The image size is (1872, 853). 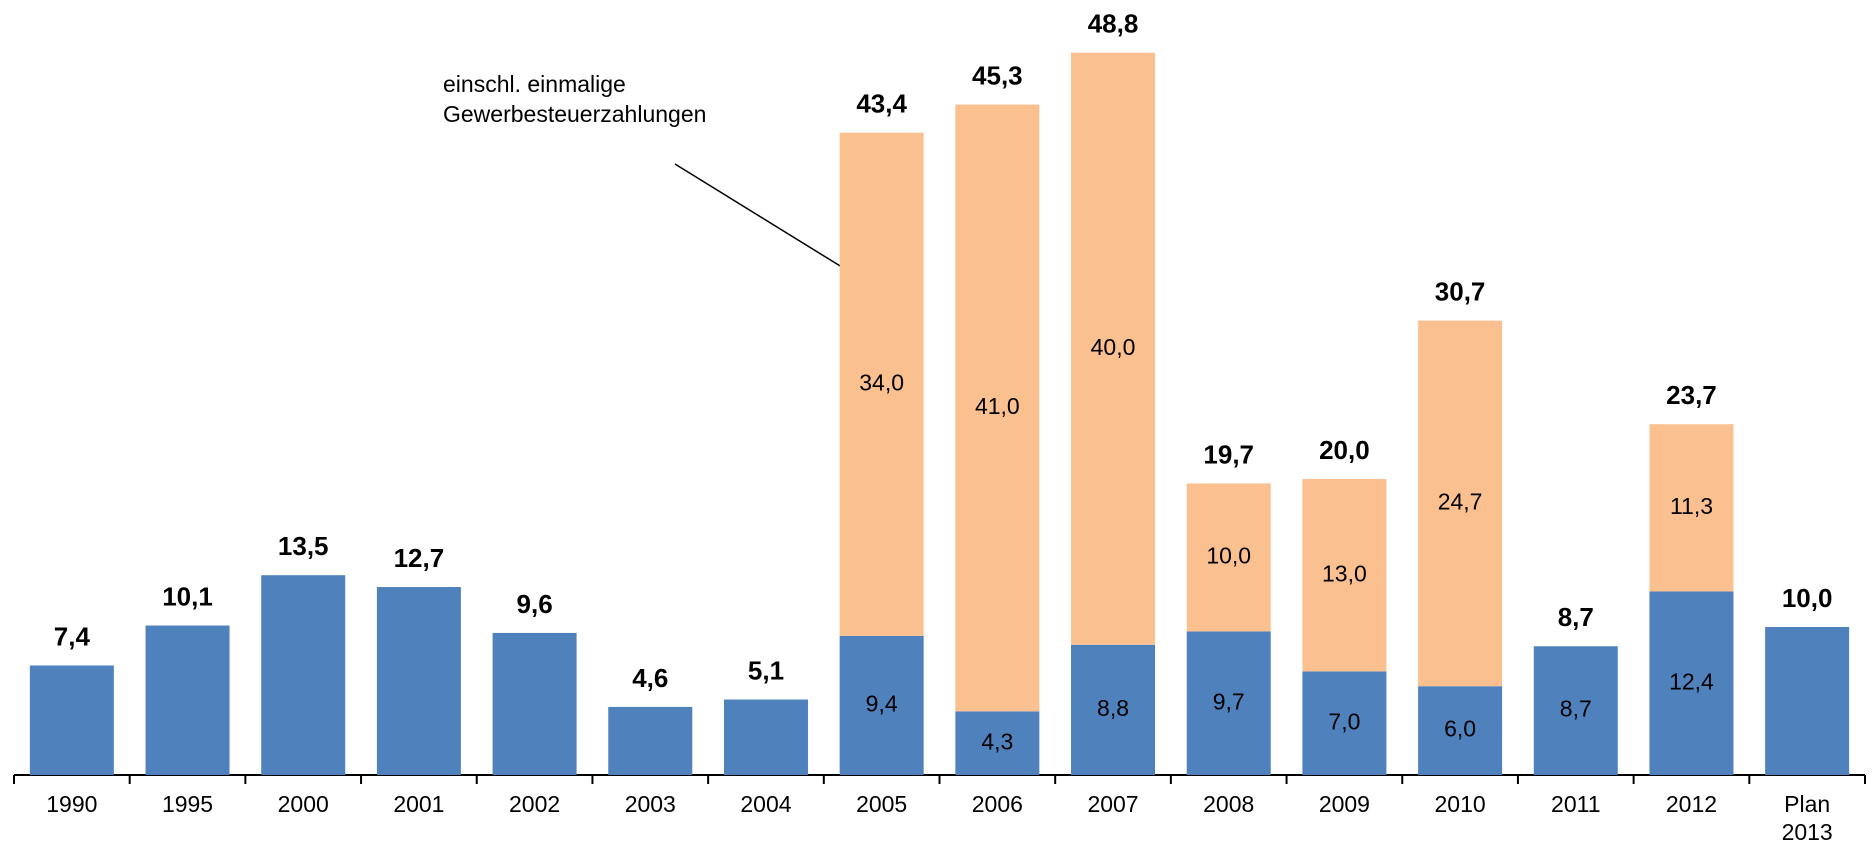 I want to click on total-label: 19,7, so click(x=1228, y=454).